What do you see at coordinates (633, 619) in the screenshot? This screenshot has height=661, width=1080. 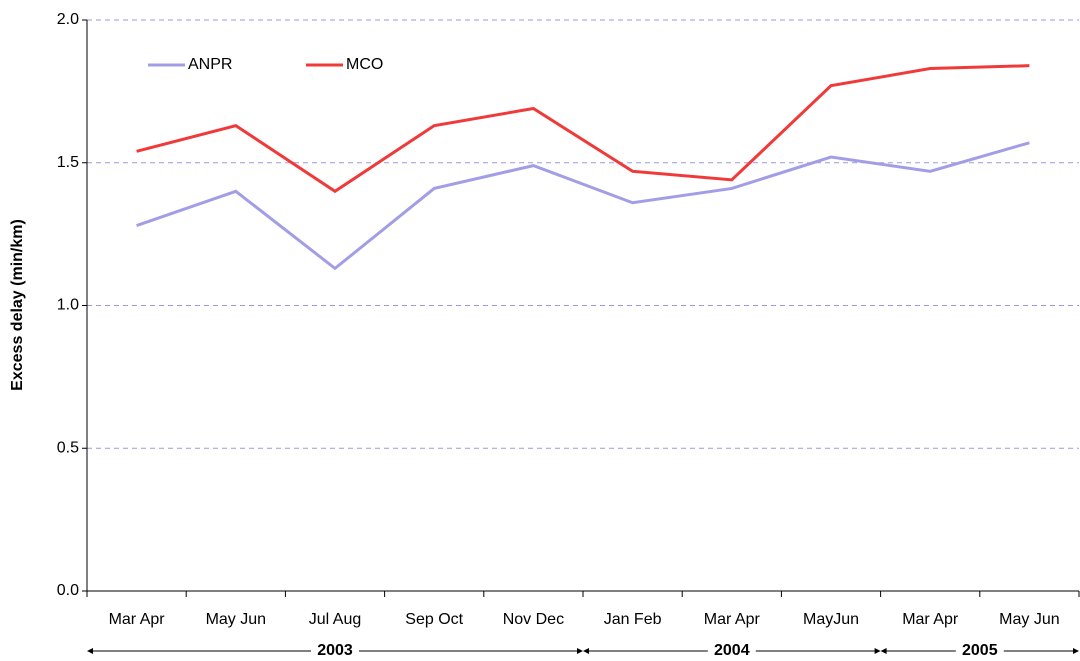 I see `x-tick-label: Jan Feb` at bounding box center [633, 619].